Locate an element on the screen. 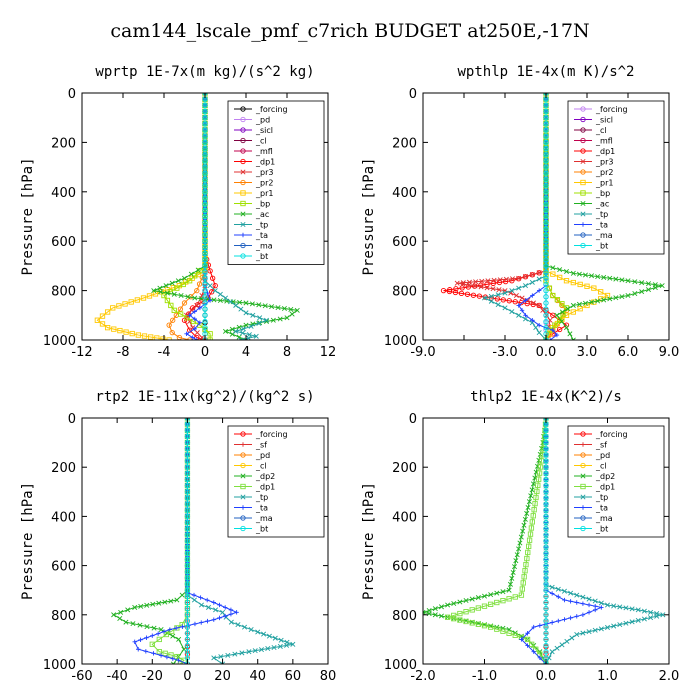 This screenshot has height=700, width=700. y-tick-label: 800 is located at coordinates (404, 616).